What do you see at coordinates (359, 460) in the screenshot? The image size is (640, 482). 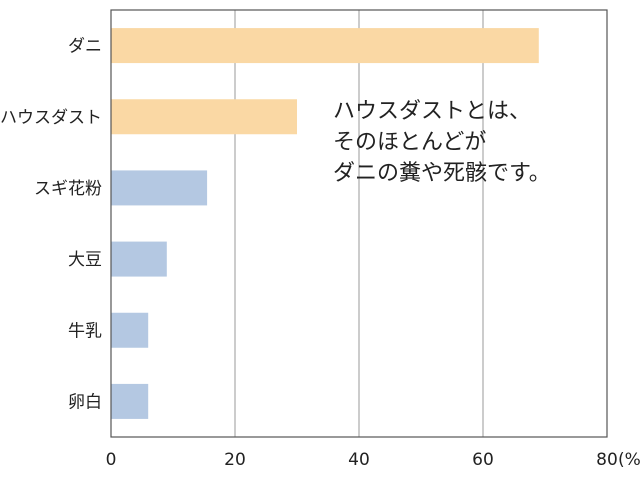 I see `x-tick-label-40: 40` at bounding box center [359, 460].